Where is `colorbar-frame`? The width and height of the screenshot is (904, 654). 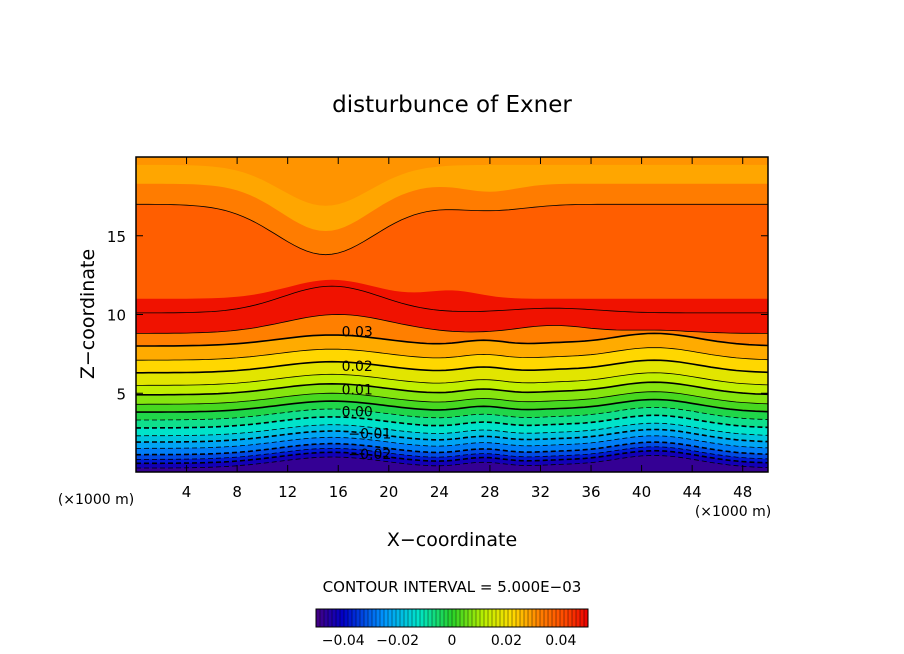 colorbar-frame is located at coordinates (452, 618).